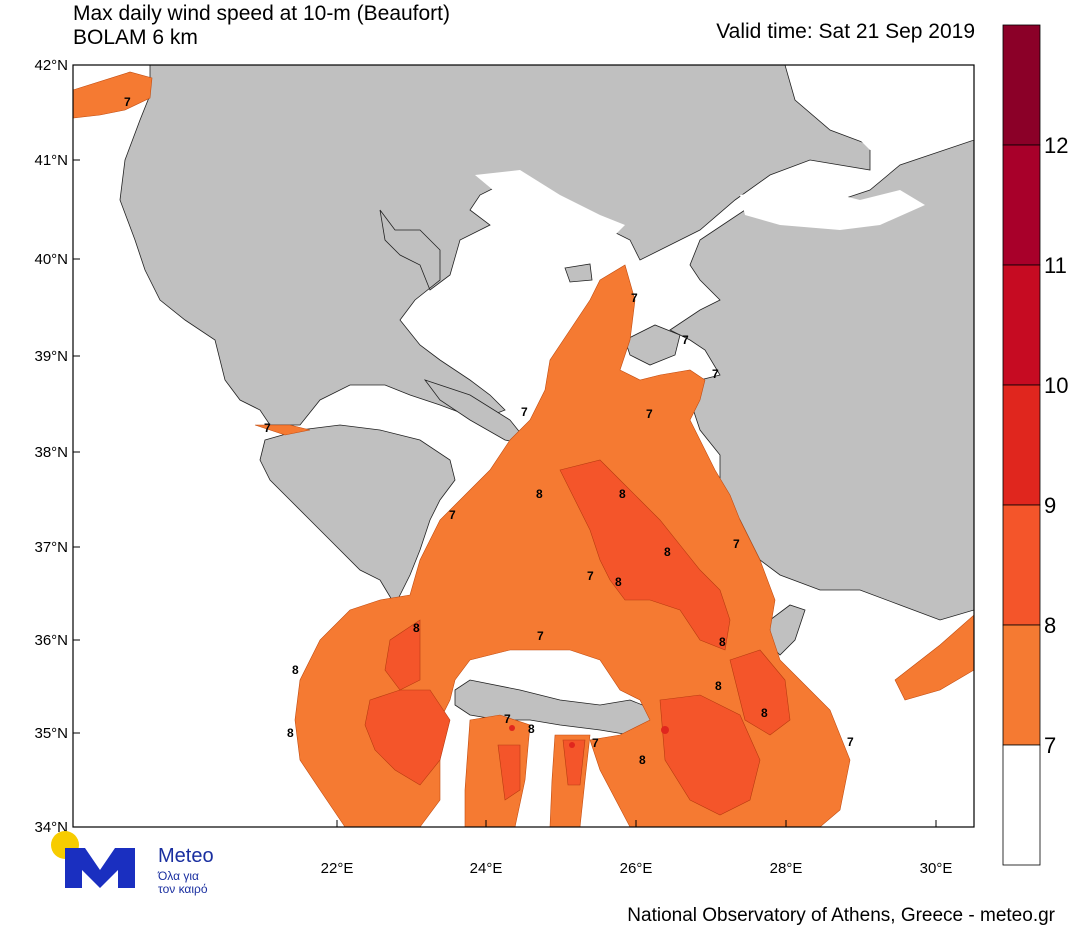  Describe the element at coordinates (407, 737) in the screenshot. I see `wind-area-sw-crete` at that location.